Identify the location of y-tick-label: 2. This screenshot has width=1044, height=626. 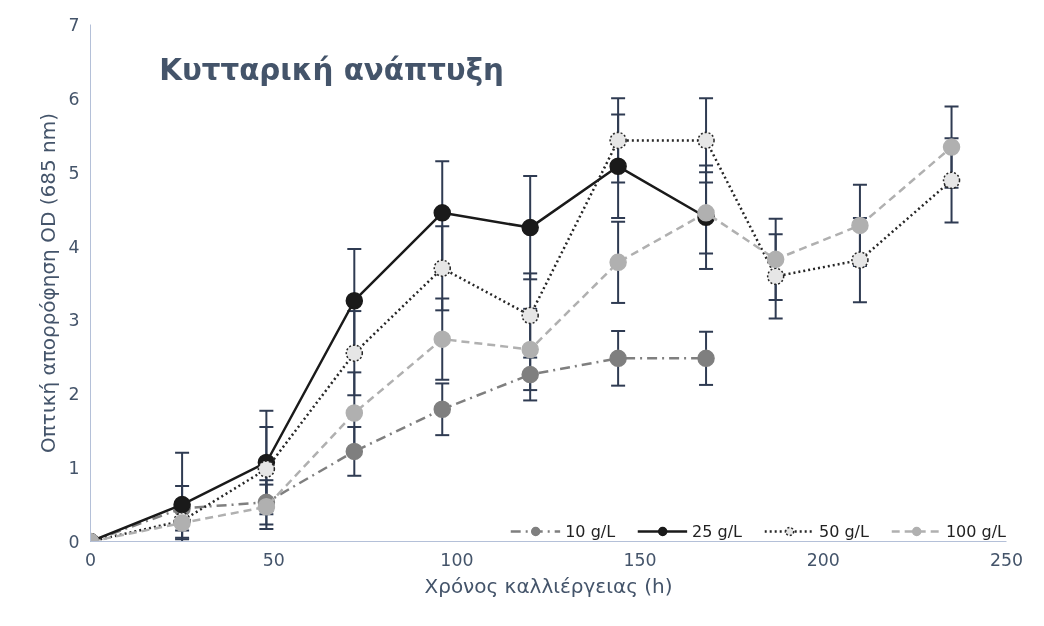
(74, 394).